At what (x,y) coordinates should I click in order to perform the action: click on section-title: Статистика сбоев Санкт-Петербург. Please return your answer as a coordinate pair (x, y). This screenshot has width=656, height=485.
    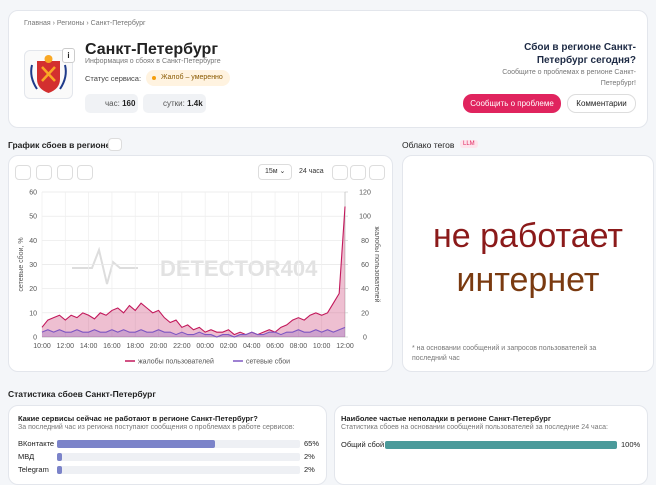
    Looking at the image, I should click on (82, 394).